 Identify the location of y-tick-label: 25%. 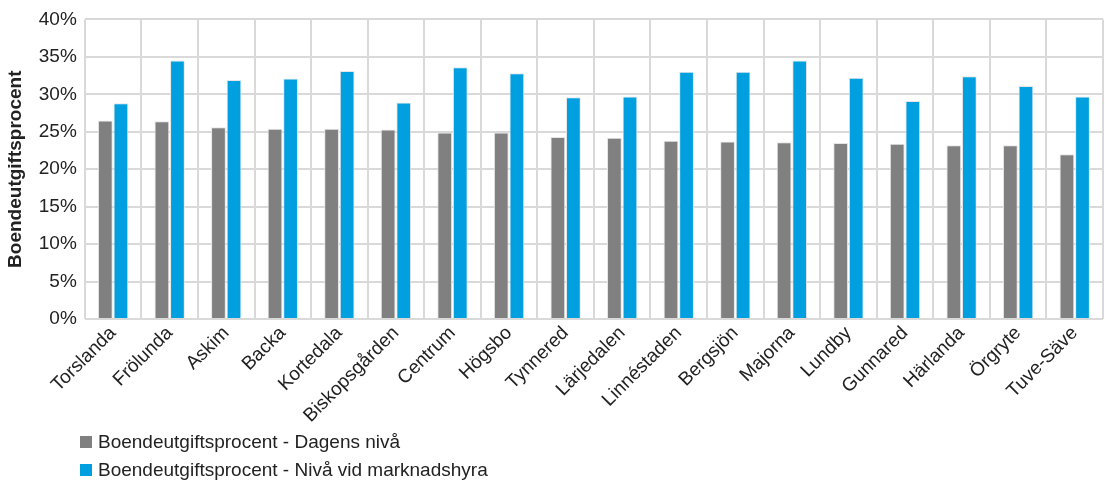
(57, 130).